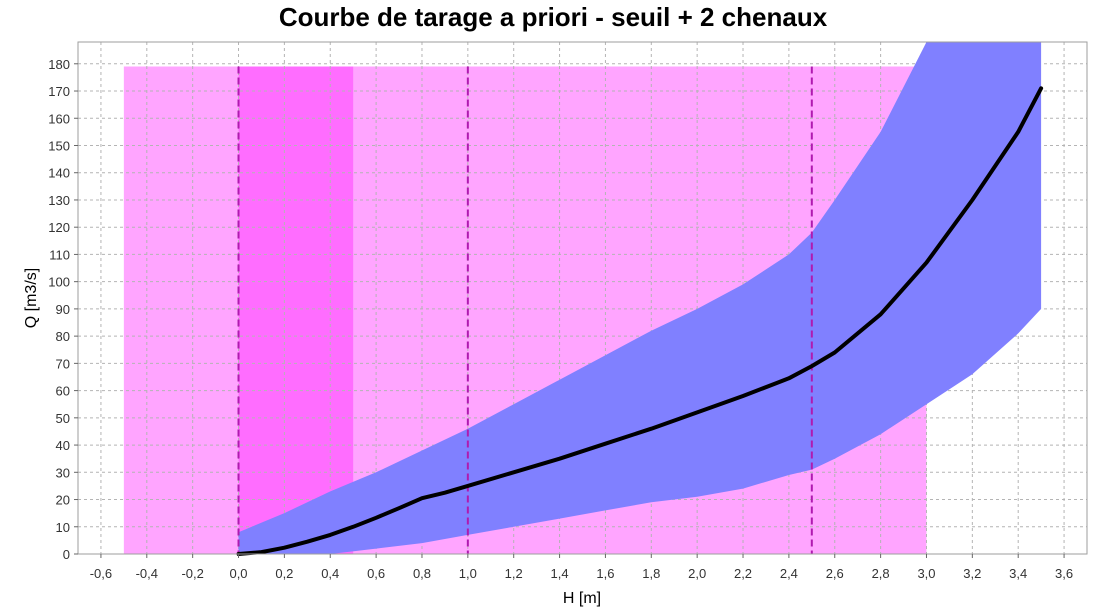  What do you see at coordinates (63, 418) in the screenshot?
I see `y-tick-label: 50` at bounding box center [63, 418].